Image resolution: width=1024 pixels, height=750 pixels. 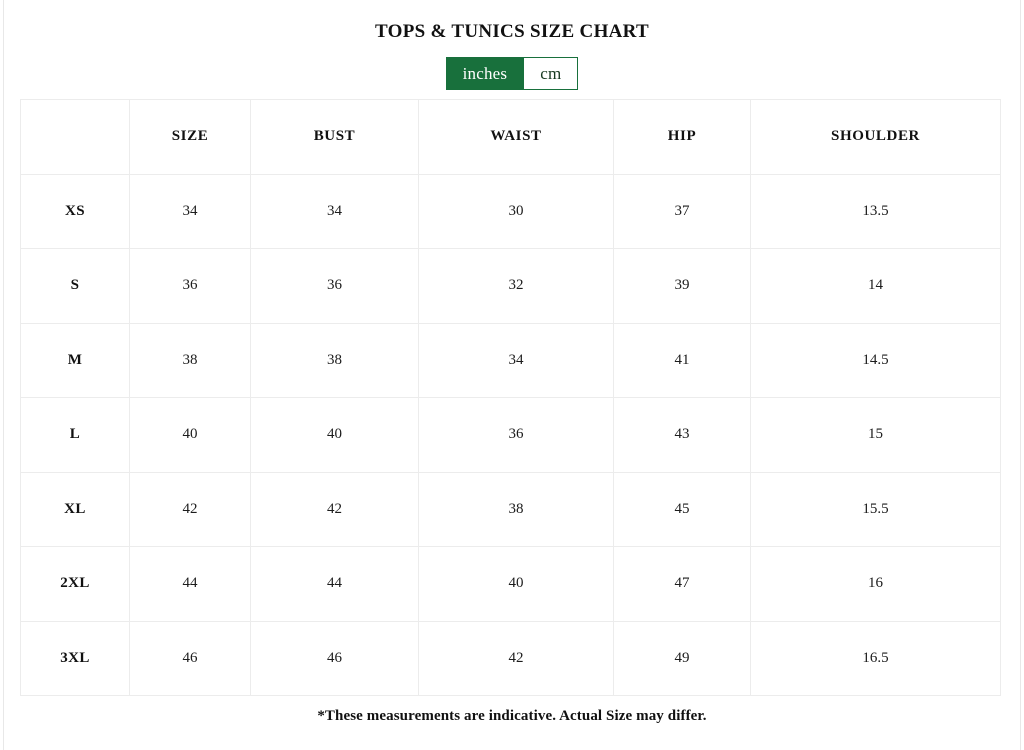 I want to click on cell-bust: 38, so click(x=334, y=360).